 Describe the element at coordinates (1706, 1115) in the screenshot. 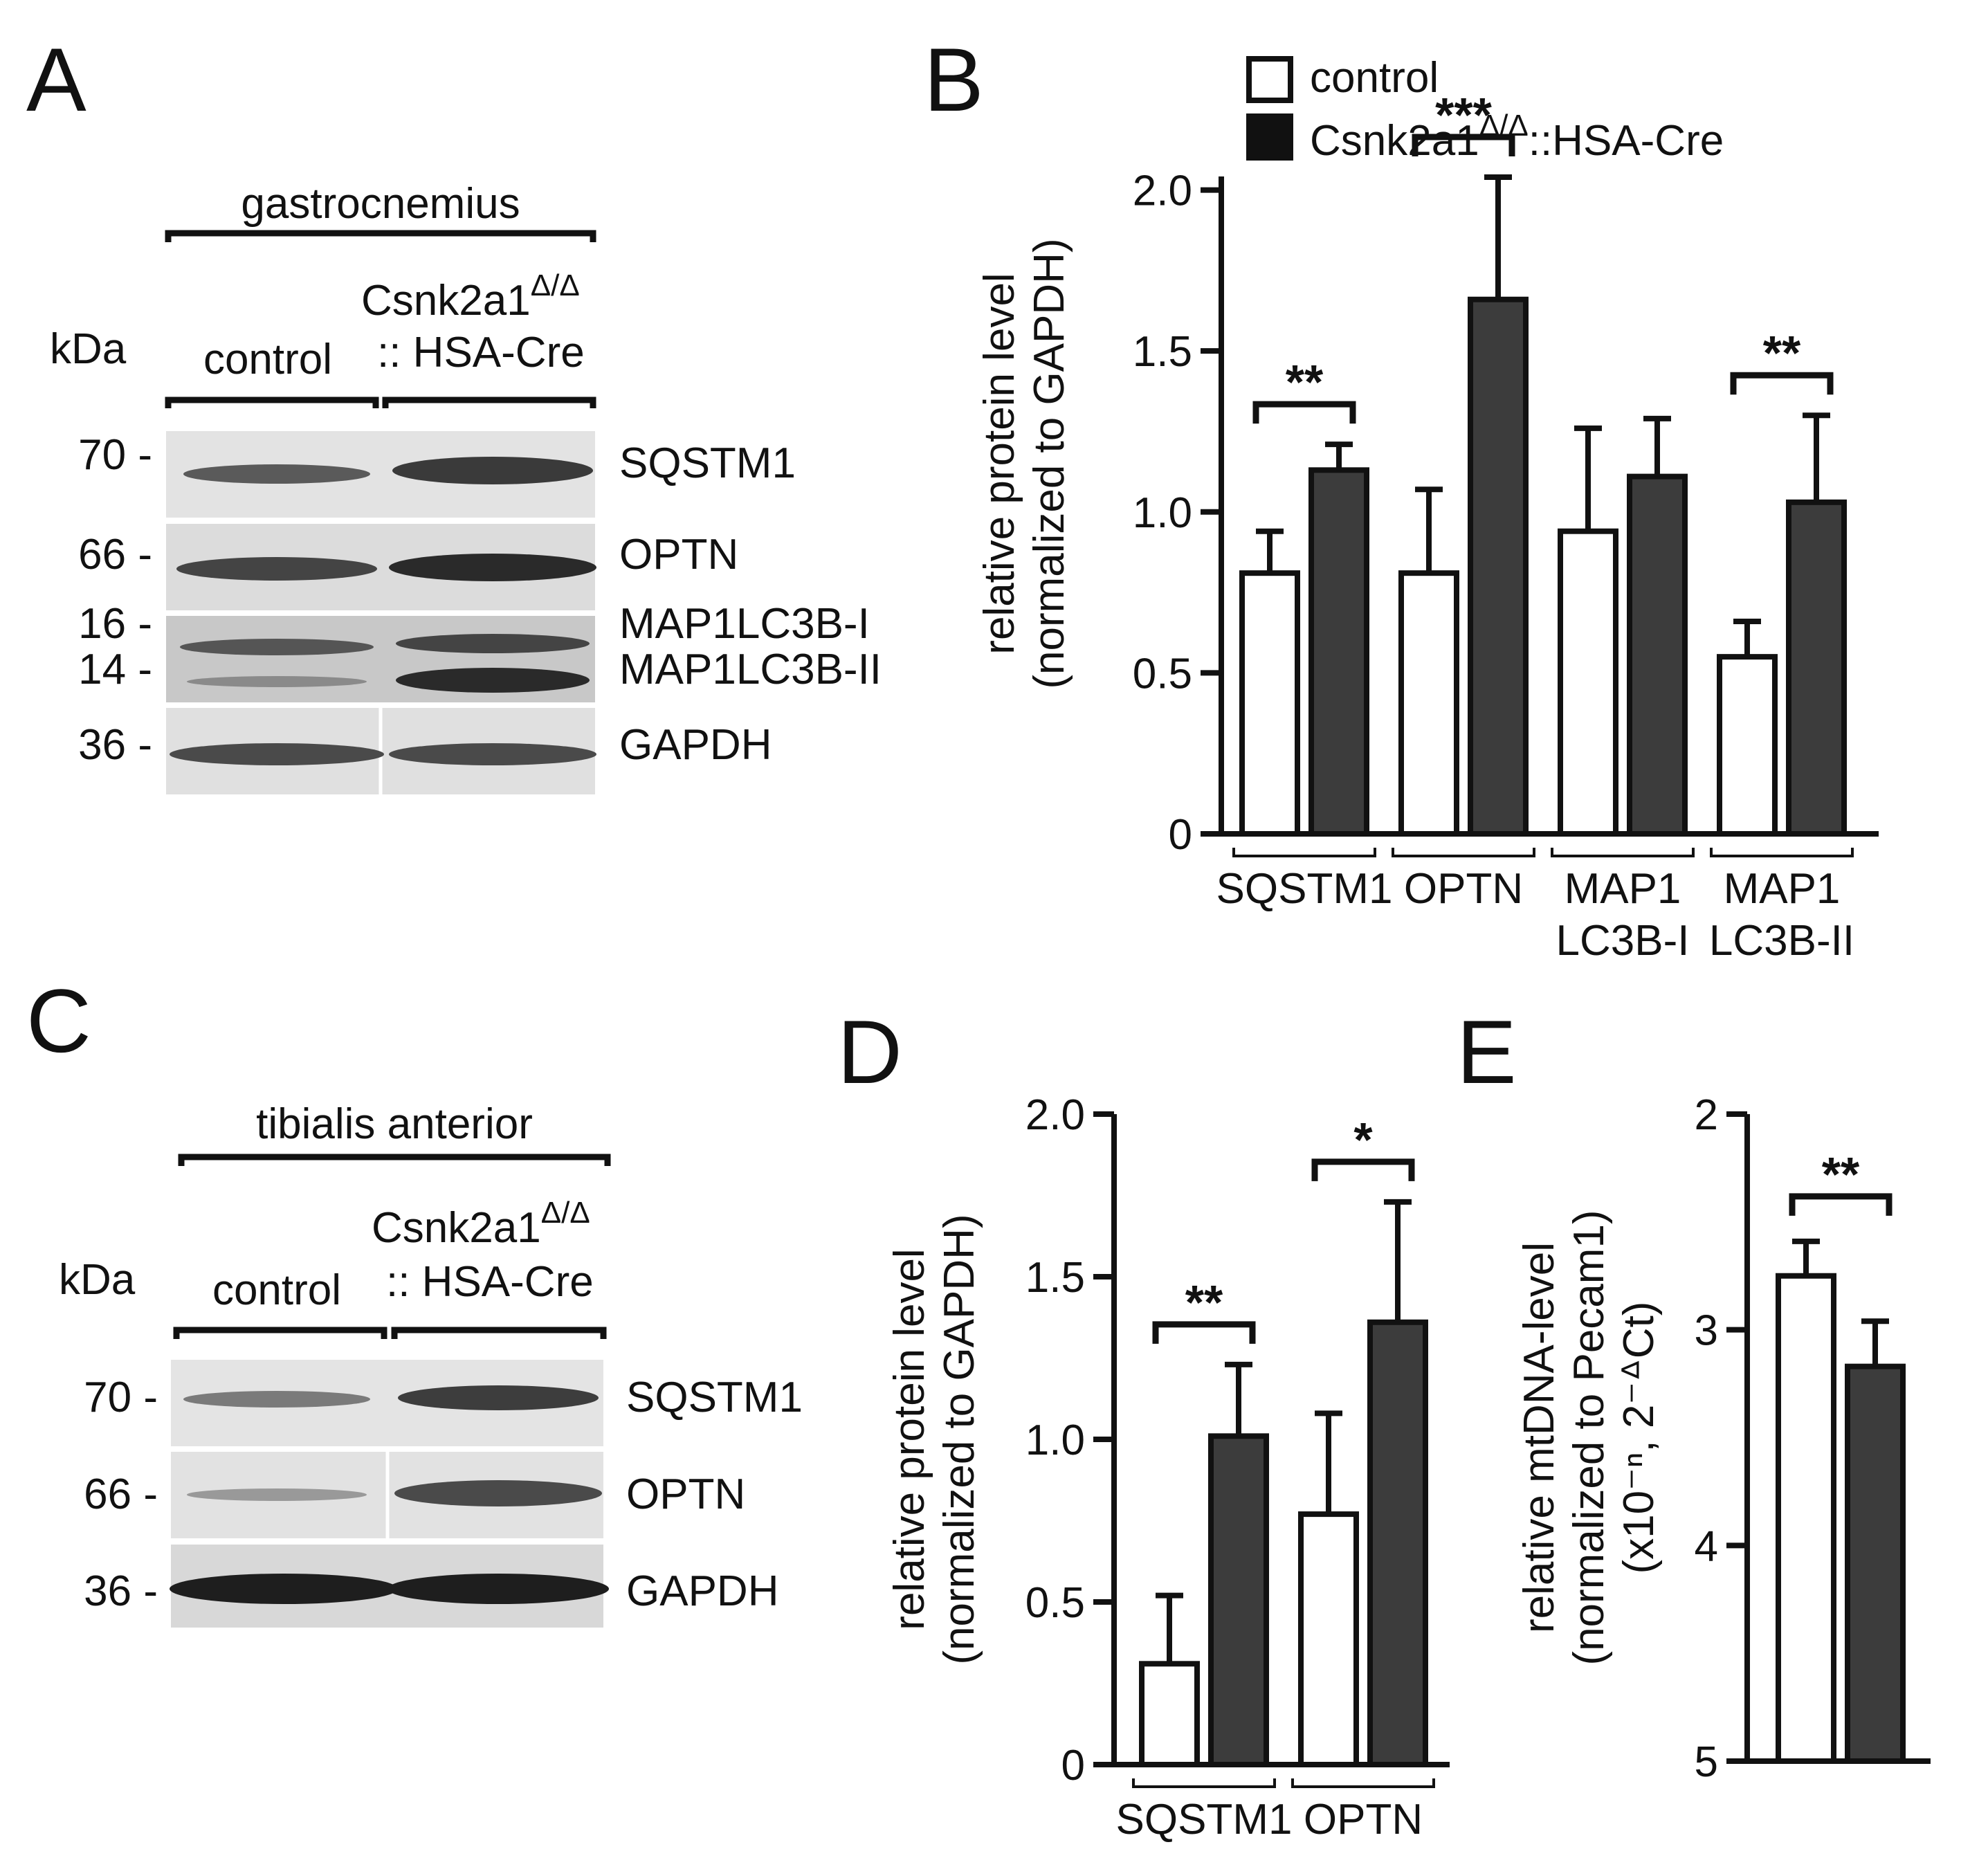

I see `y-tick-label: 2` at that location.